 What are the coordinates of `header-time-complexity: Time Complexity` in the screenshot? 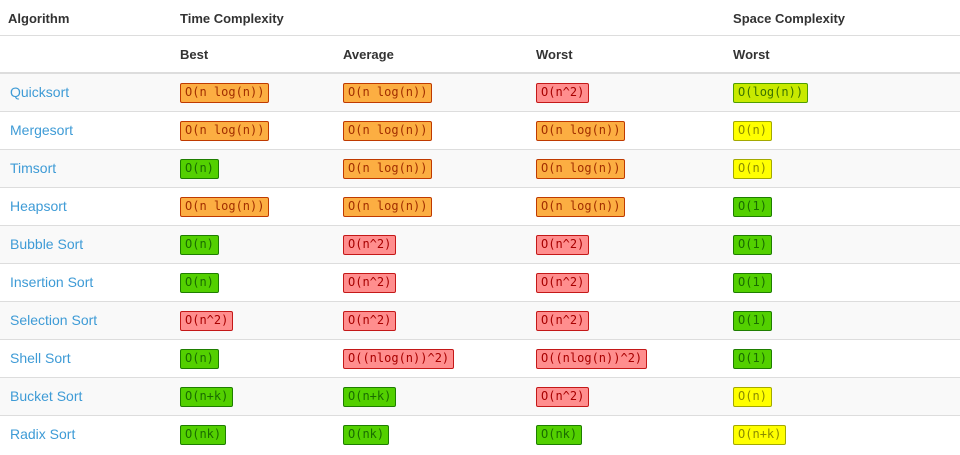 It's located at (449, 18).